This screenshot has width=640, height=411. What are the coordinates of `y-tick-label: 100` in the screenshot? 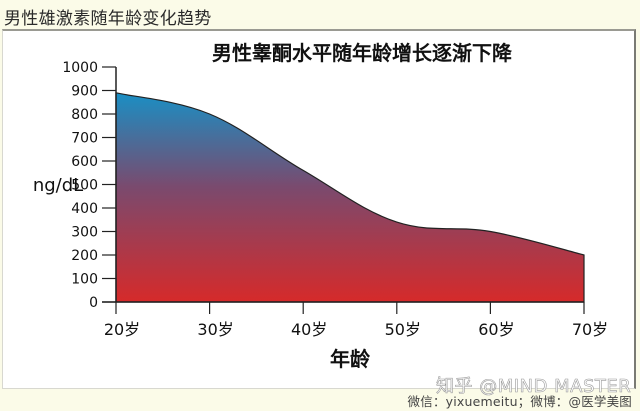 It's located at (84, 280).